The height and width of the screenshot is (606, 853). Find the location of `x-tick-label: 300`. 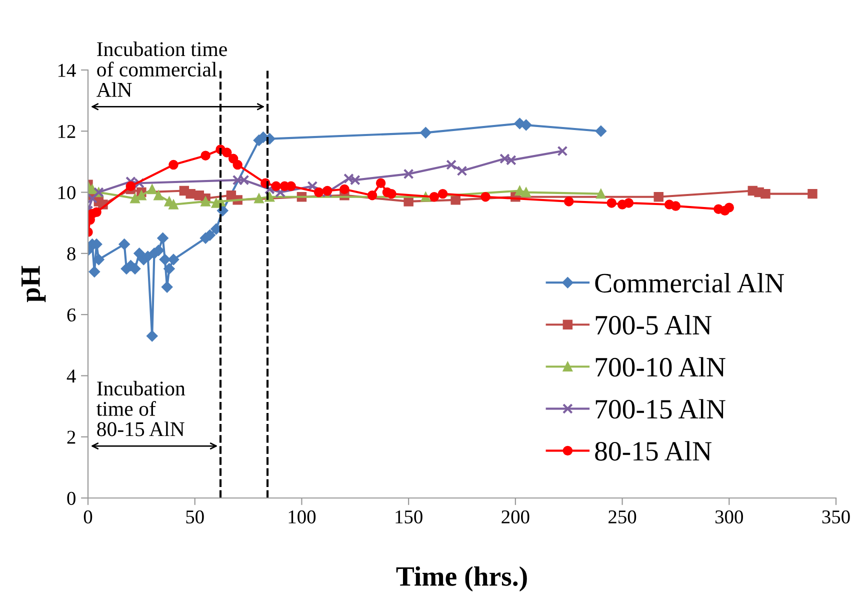

x-tick-label: 300 is located at coordinates (729, 517).